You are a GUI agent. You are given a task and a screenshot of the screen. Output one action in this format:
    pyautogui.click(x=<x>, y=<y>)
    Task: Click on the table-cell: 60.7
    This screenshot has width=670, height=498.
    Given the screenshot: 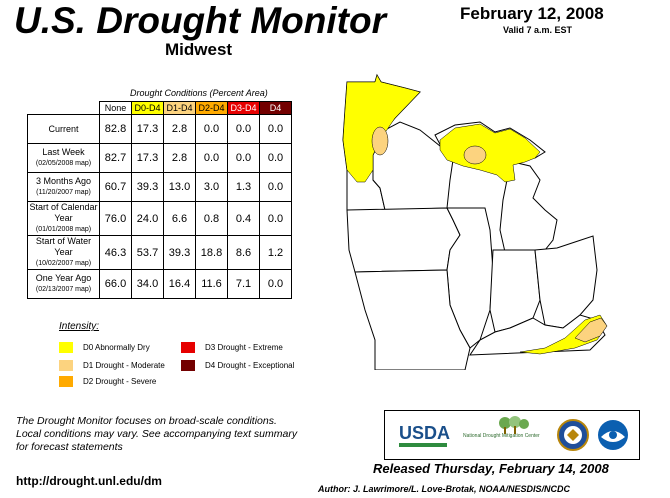 What is the action you would take?
    pyautogui.click(x=115, y=187)
    